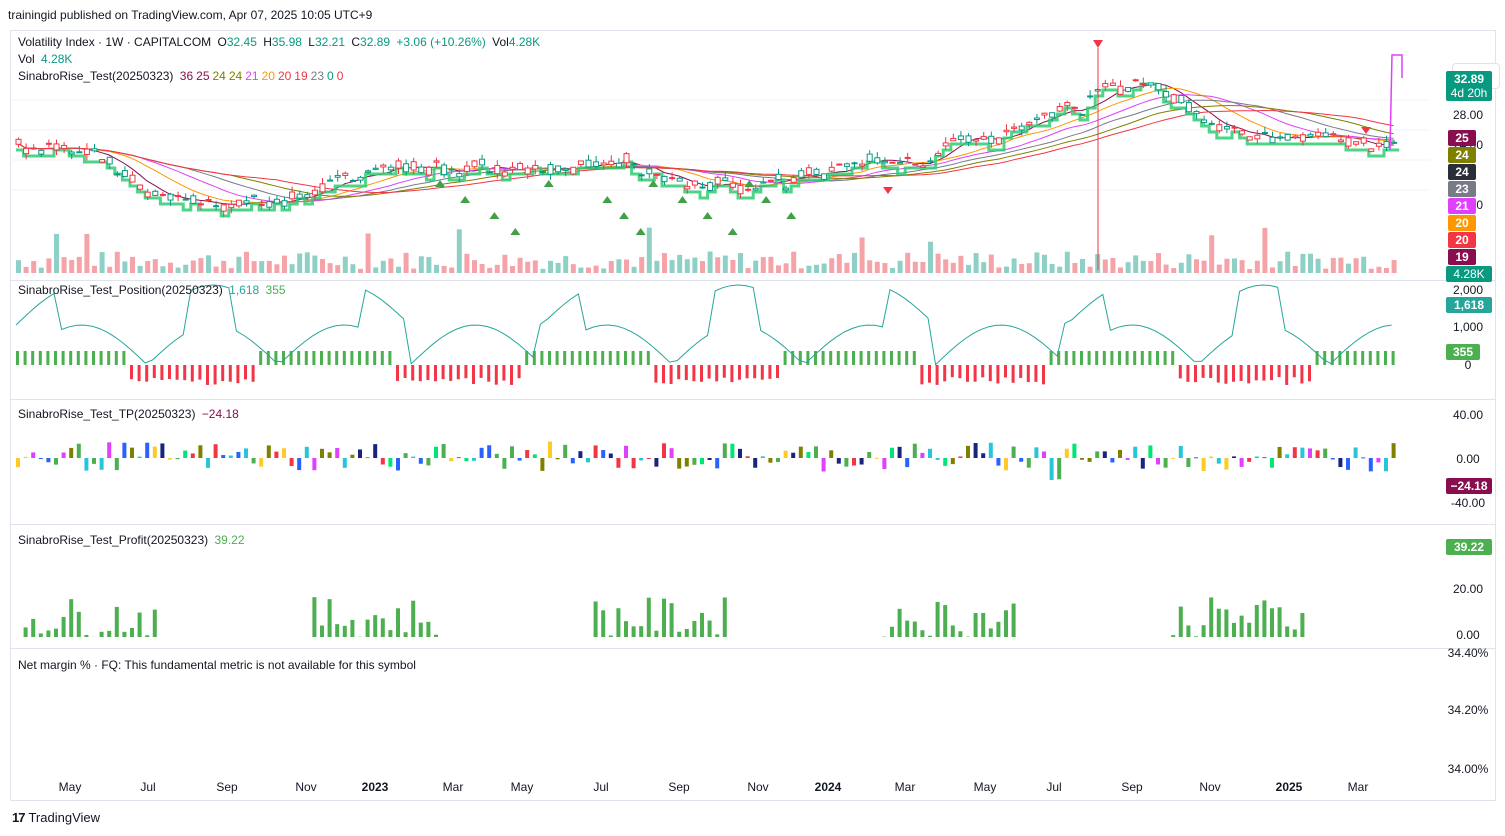 This screenshot has height=836, width=1505. What do you see at coordinates (1366, 130) in the screenshot?
I see `sell-signal-marker` at bounding box center [1366, 130].